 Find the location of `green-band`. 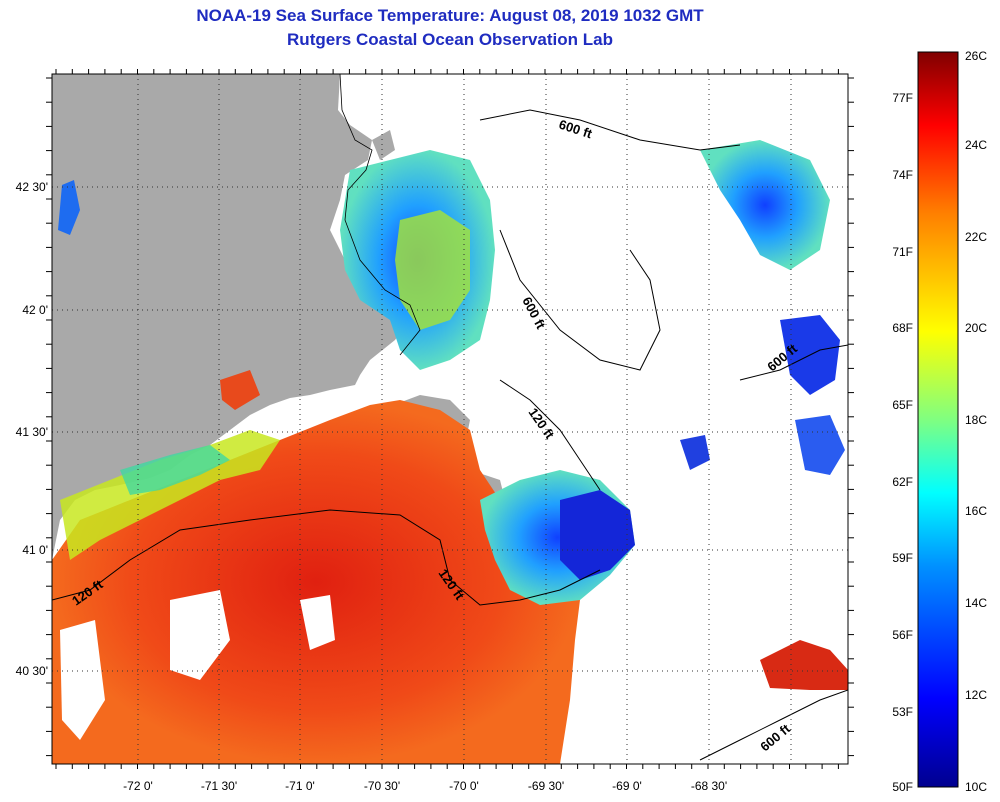

green-band is located at coordinates (175, 470).